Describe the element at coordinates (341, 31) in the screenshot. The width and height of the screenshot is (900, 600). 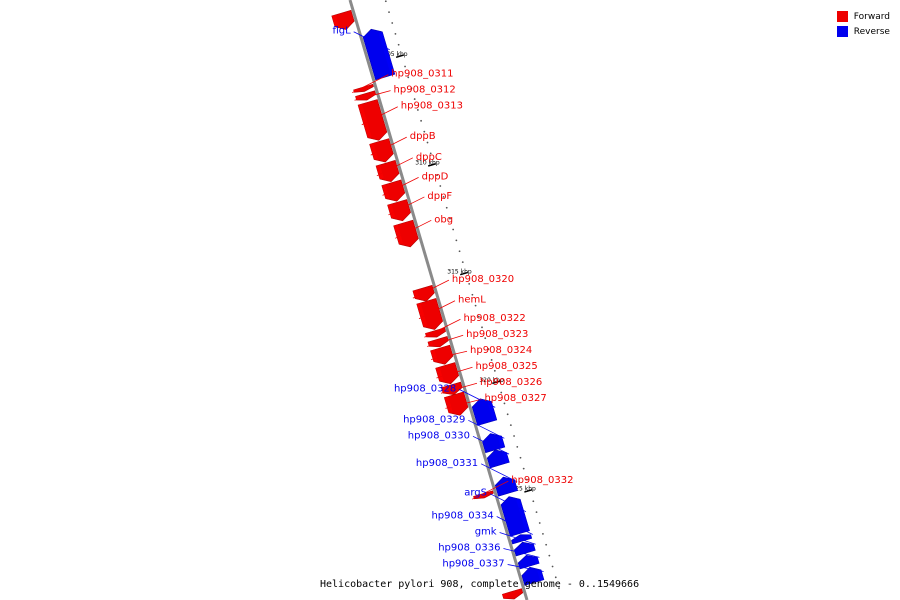
I see `gene-label: flgL` at that location.